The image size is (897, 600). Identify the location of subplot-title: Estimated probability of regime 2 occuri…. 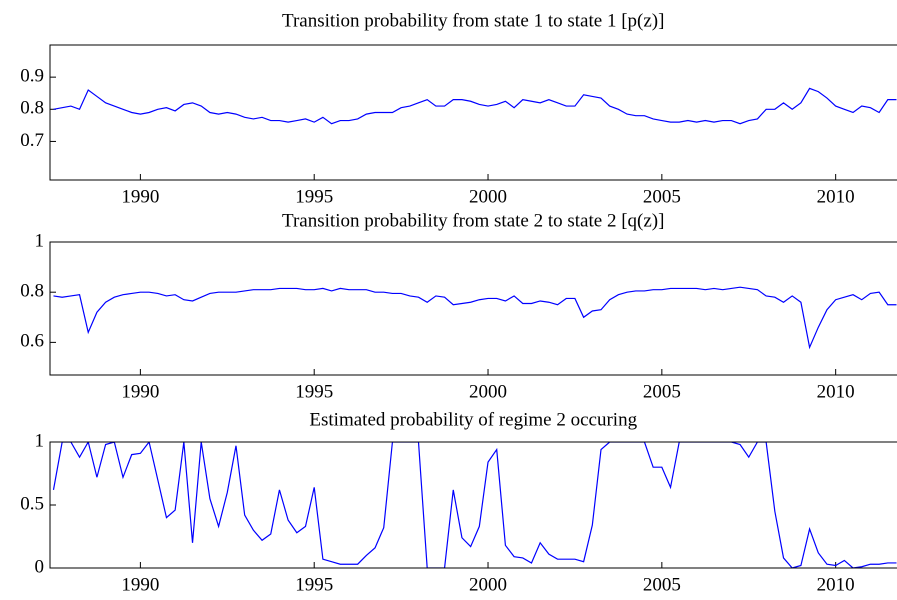
(473, 419).